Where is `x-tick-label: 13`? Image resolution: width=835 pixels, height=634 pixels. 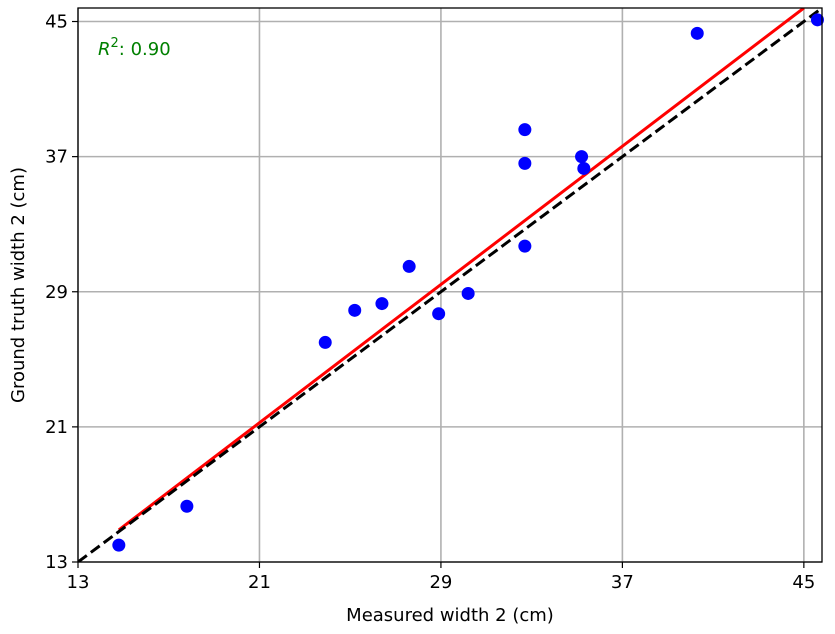 x-tick-label: 13 is located at coordinates (78, 582).